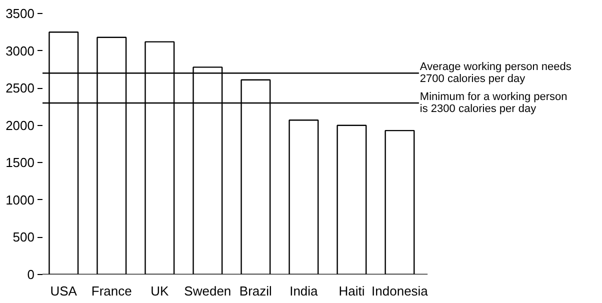 The height and width of the screenshot is (303, 602). What do you see at coordinates (400, 291) in the screenshot?
I see `x-tick-label: Indonesia` at bounding box center [400, 291].